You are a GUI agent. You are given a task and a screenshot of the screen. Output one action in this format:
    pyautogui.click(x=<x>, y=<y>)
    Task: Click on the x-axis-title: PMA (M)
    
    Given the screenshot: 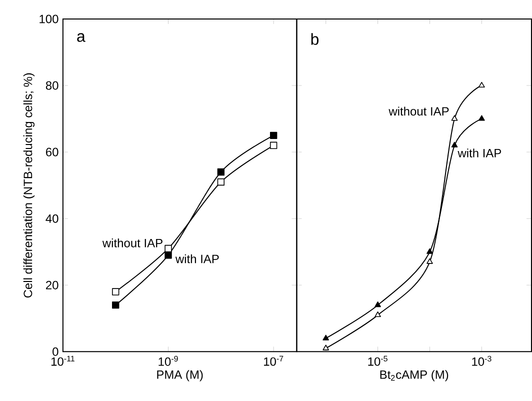 What is the action you would take?
    pyautogui.click(x=180, y=376)
    